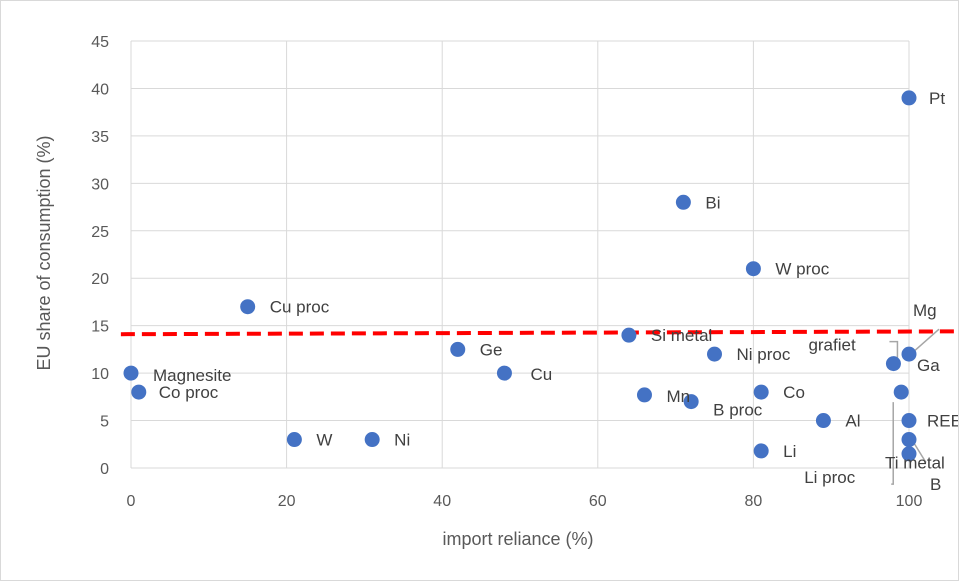 The width and height of the screenshot is (959, 581). What do you see at coordinates (491, 349) in the screenshot?
I see `label-ge: Ge` at bounding box center [491, 349].